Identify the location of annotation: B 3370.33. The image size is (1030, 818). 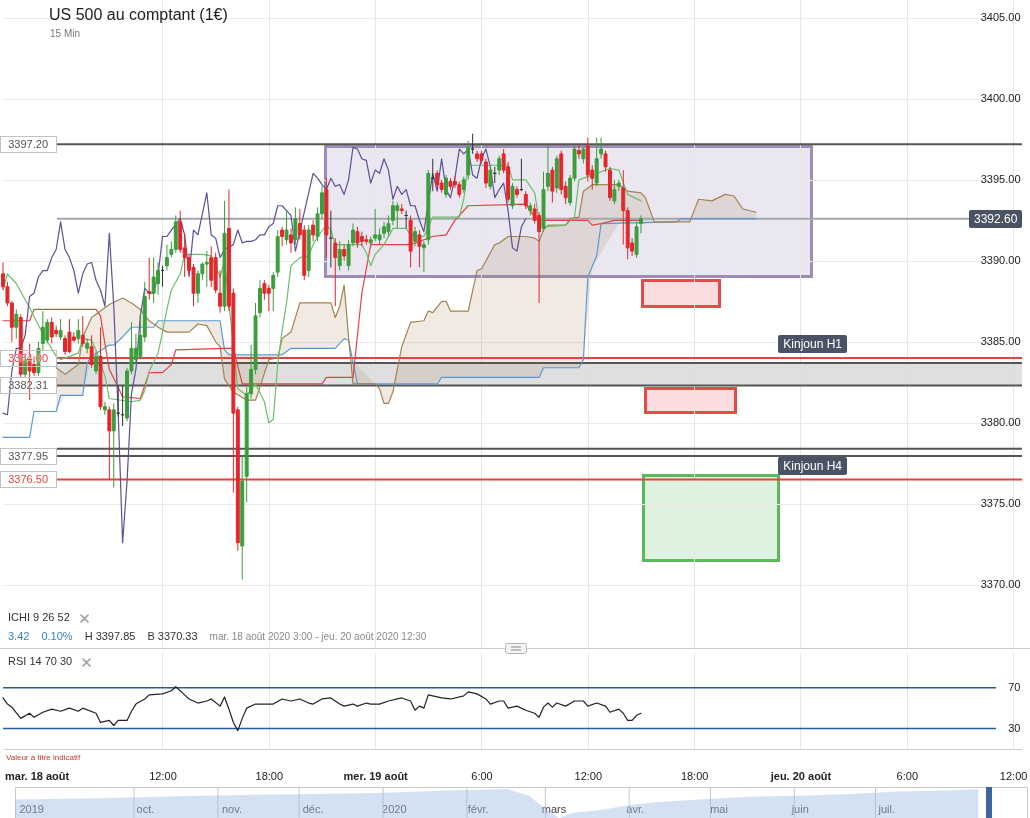
(172, 636).